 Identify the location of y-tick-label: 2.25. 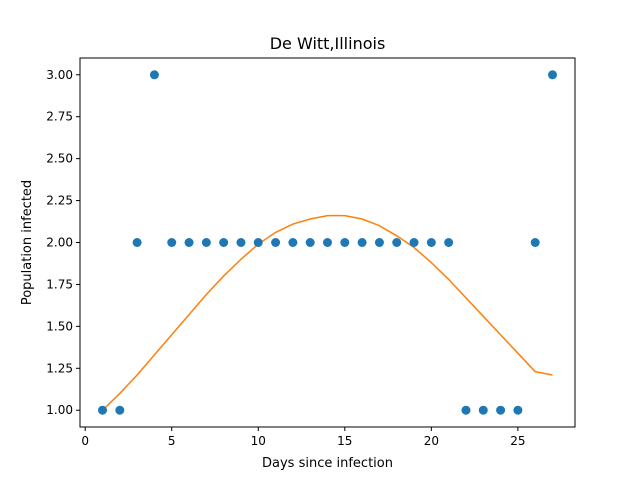
(59, 201).